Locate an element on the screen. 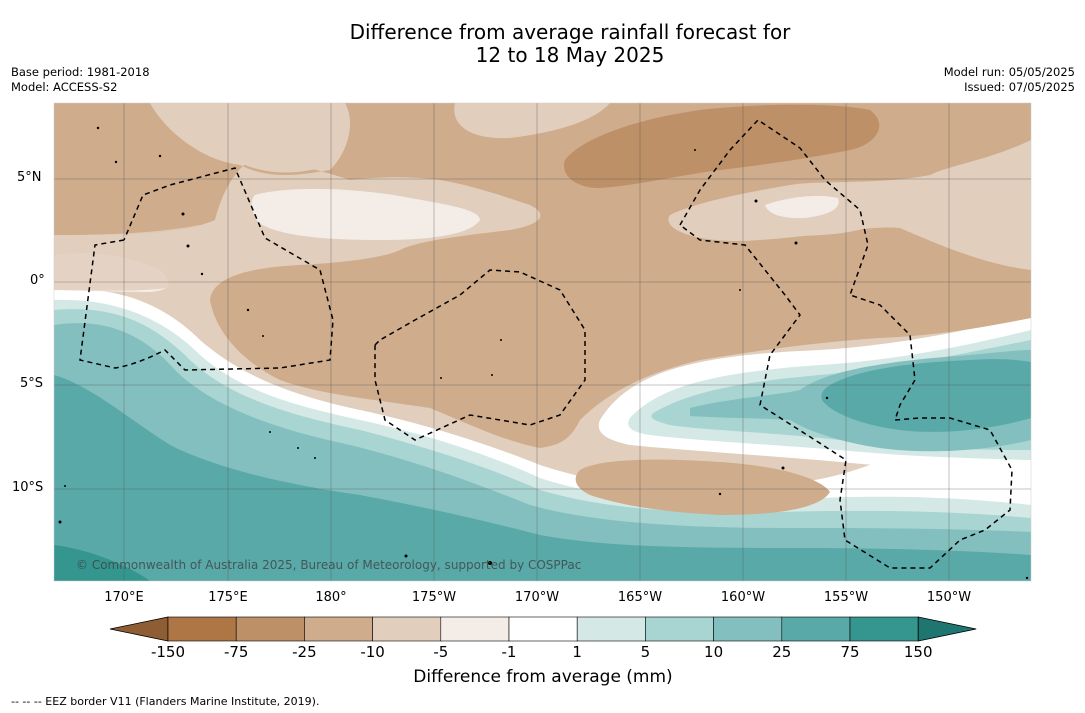  model-name: Model: ACCESS-S2 is located at coordinates (64, 87).